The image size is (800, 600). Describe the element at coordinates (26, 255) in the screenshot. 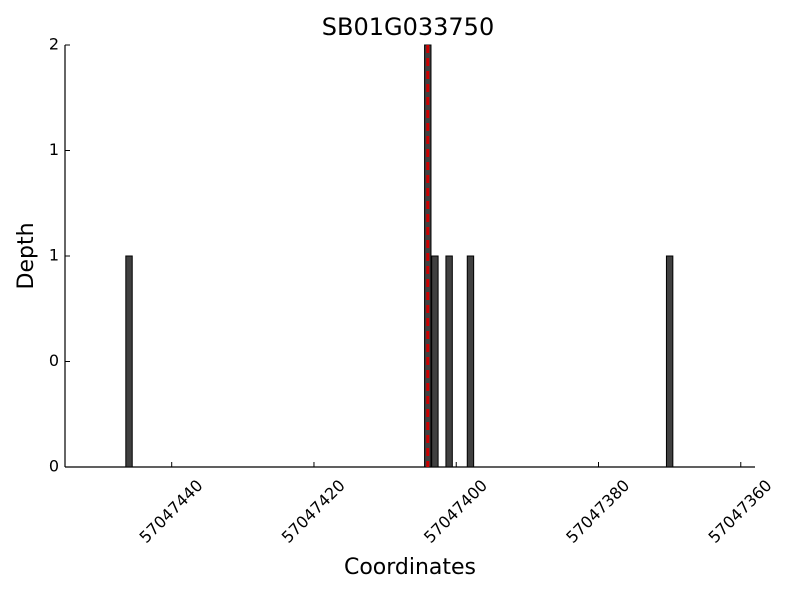

I see `y-axis-label: Depth` at that location.